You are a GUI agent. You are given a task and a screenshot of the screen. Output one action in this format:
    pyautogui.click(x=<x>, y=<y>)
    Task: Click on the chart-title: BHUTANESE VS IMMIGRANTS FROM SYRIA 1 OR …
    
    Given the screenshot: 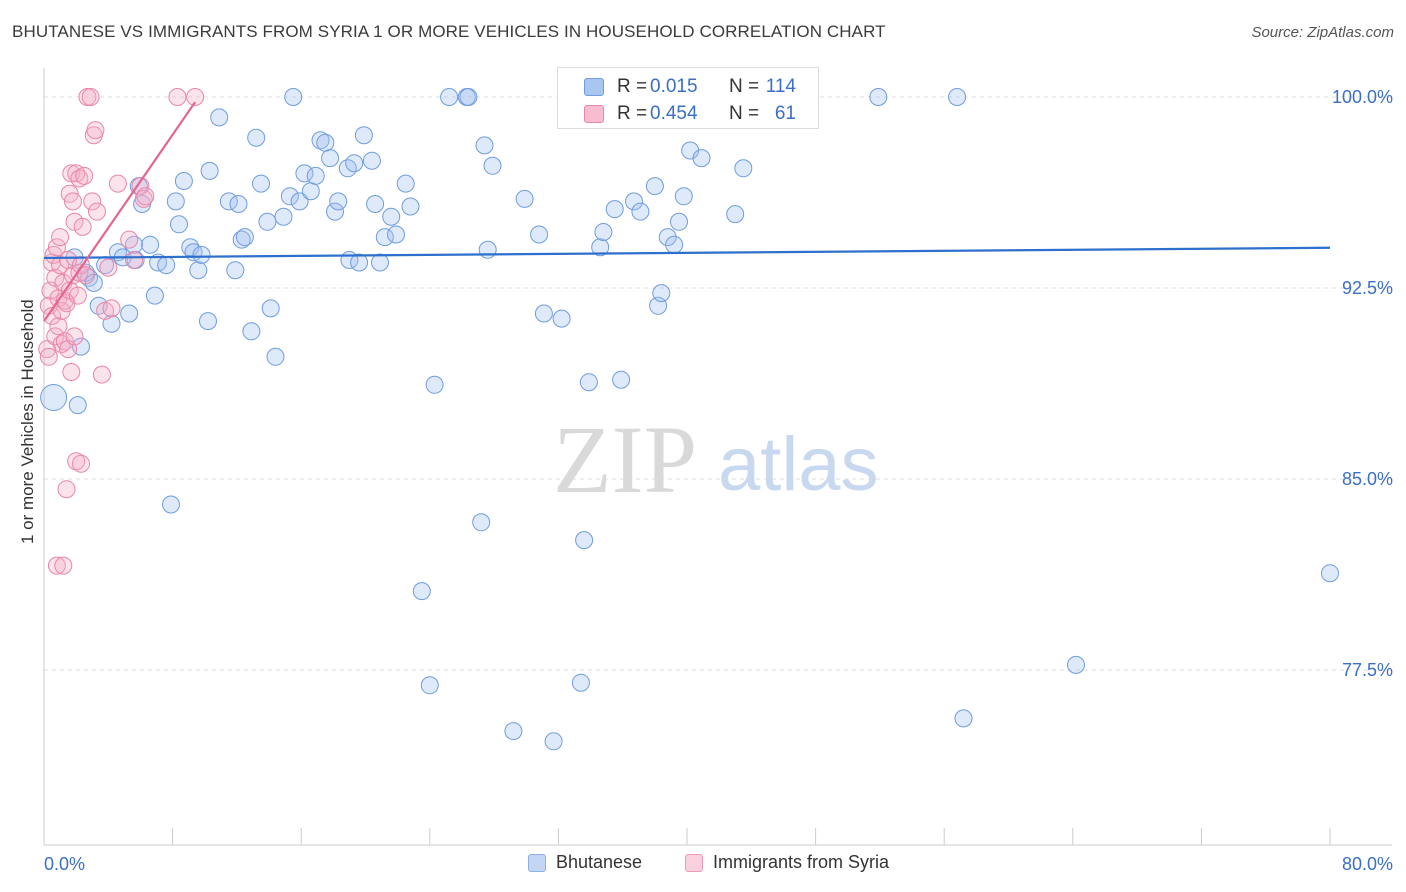 What is the action you would take?
    pyautogui.click(x=449, y=31)
    